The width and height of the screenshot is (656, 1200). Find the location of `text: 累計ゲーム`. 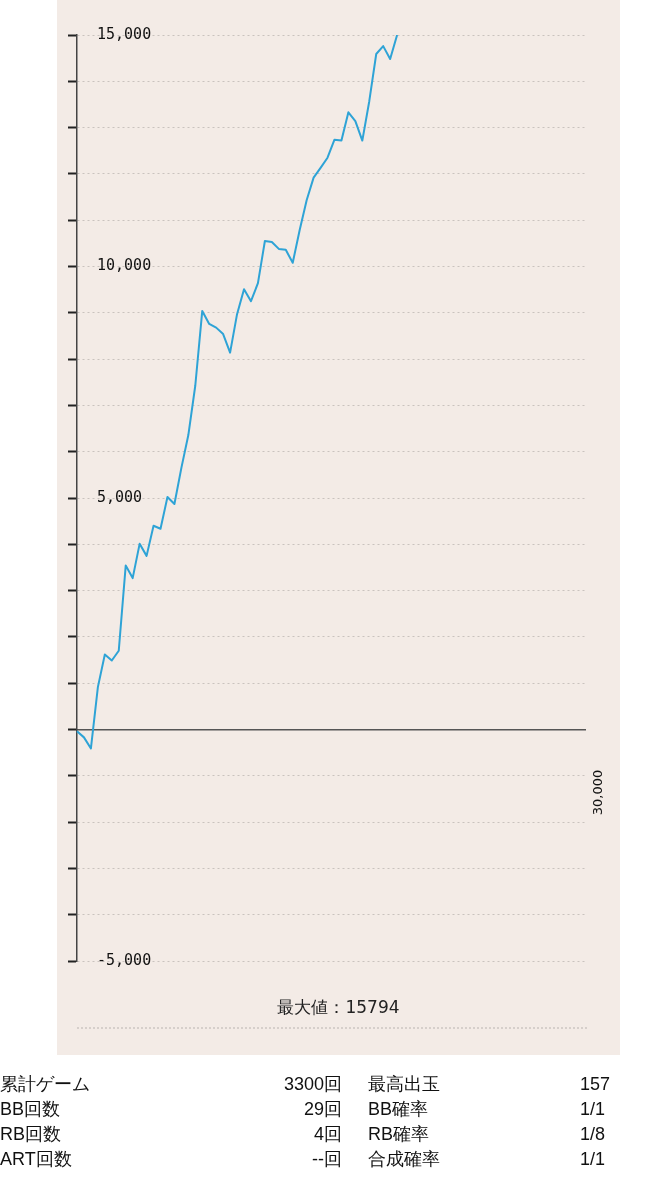

text: 累計ゲーム is located at coordinates (45, 1084).